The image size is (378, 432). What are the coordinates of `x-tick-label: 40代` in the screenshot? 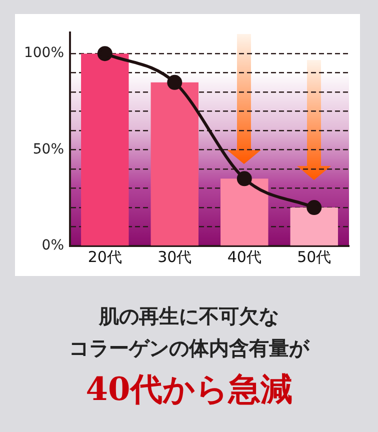 It's located at (244, 257).